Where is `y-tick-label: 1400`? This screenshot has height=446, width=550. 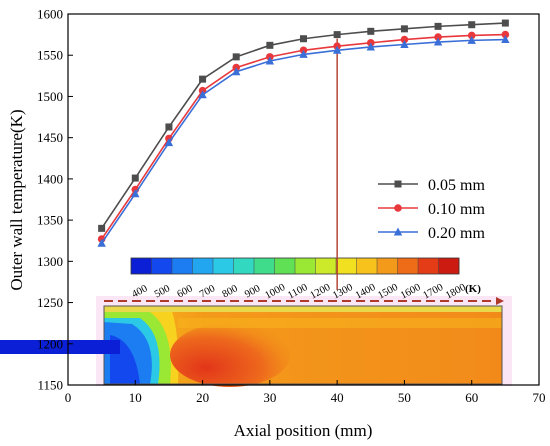
y-tick-label: 1400 is located at coordinates (50, 178).